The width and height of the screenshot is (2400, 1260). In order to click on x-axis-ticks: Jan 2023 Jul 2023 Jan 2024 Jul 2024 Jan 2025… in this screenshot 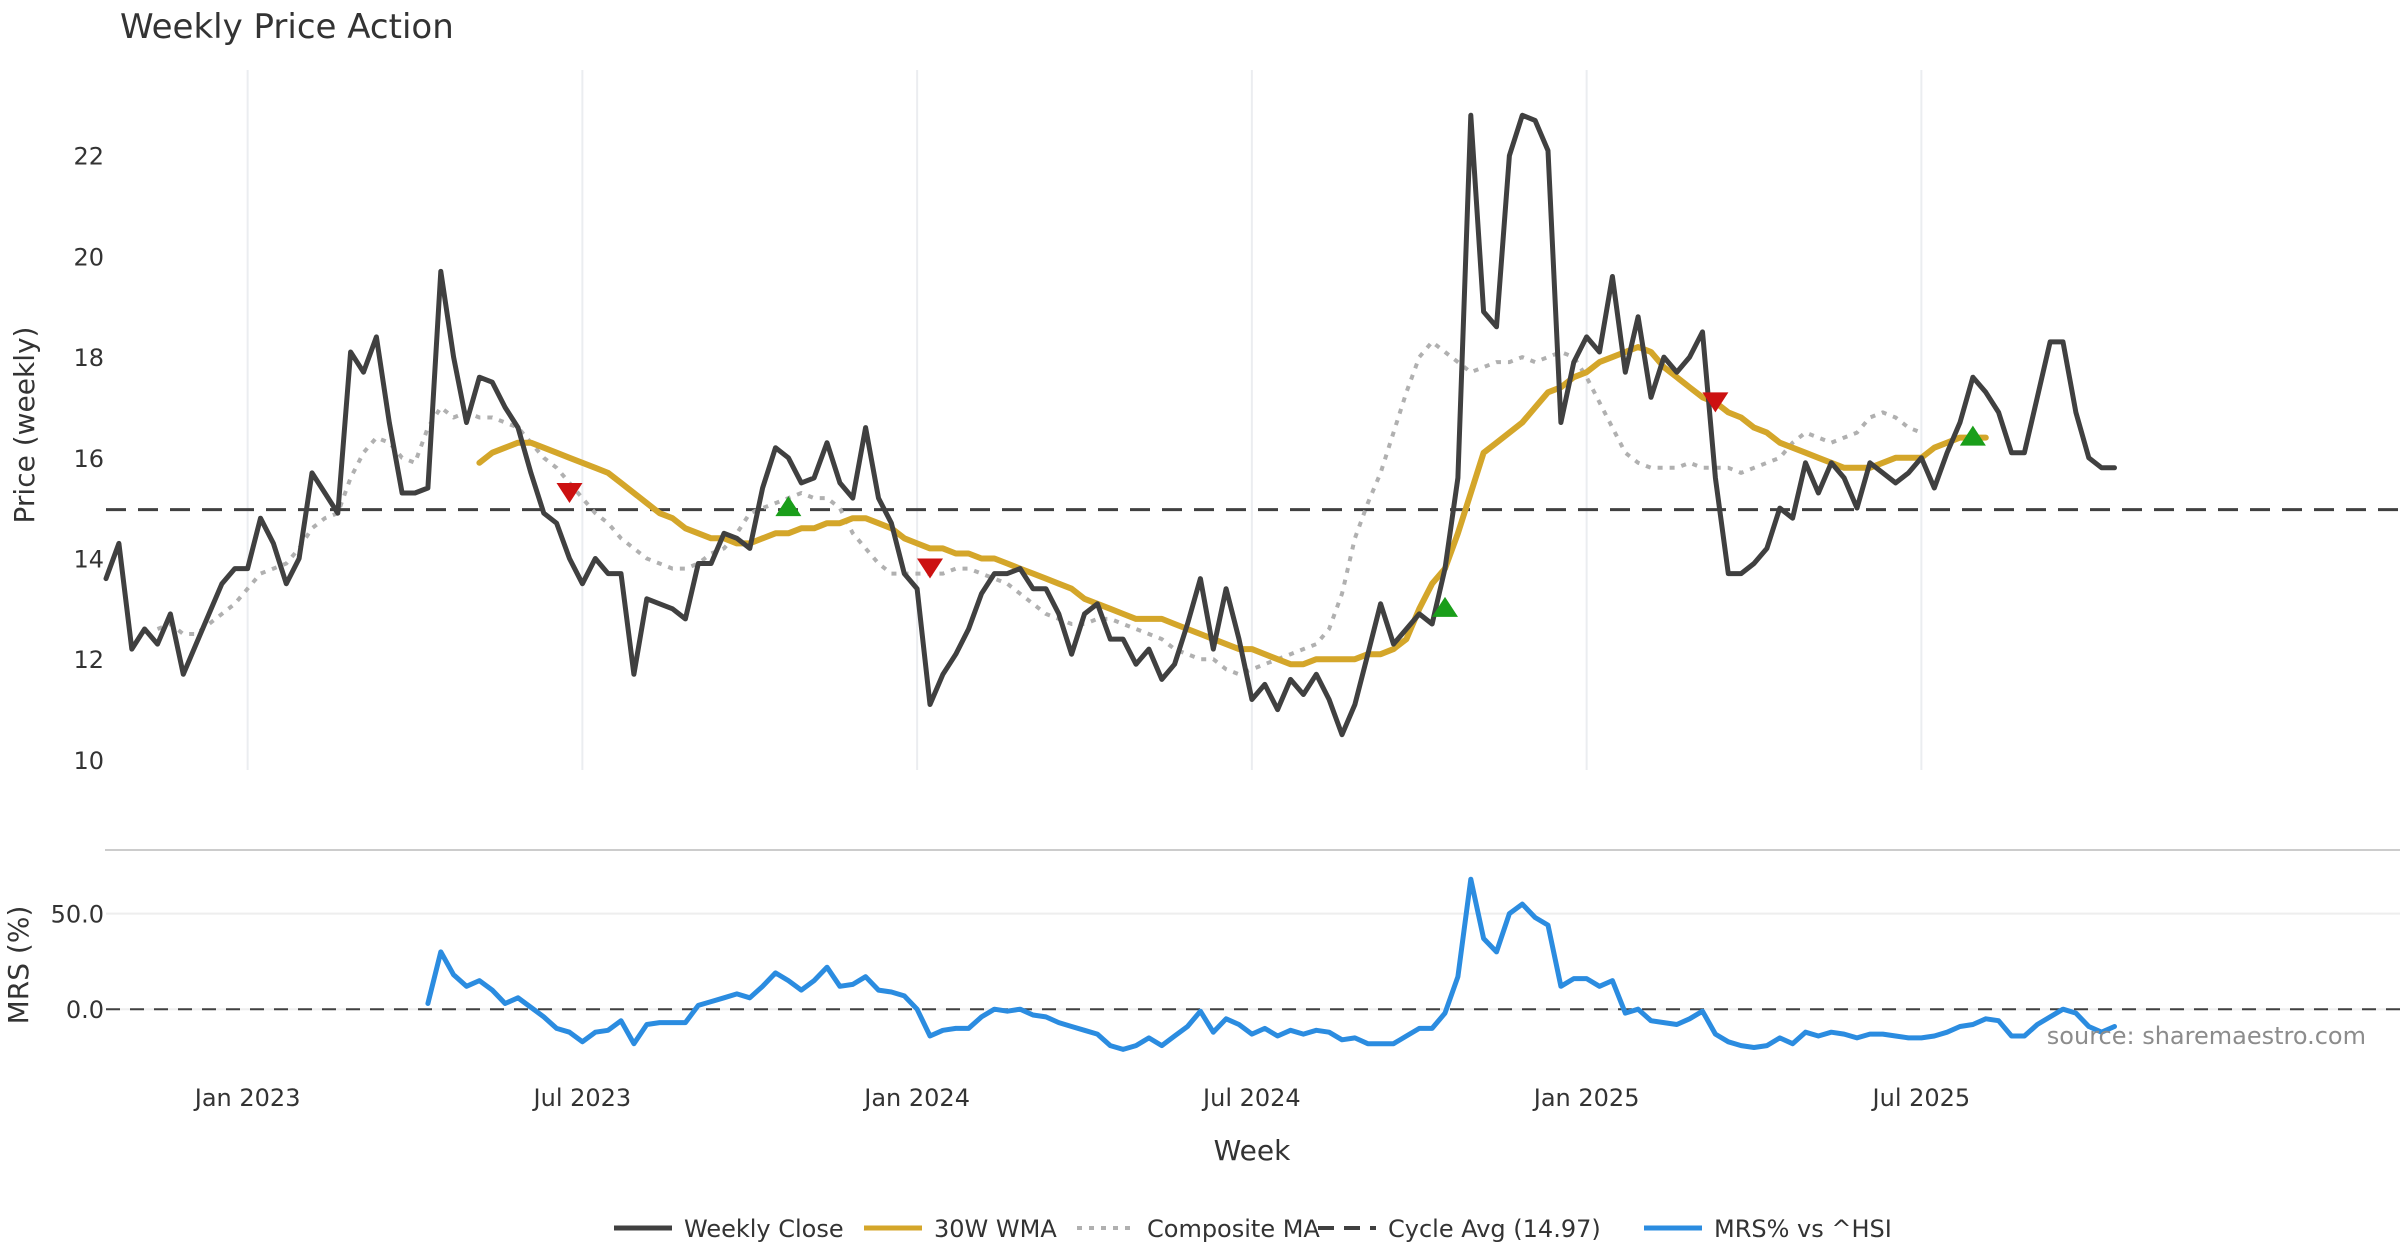, I will do `click(1081, 1098)`.